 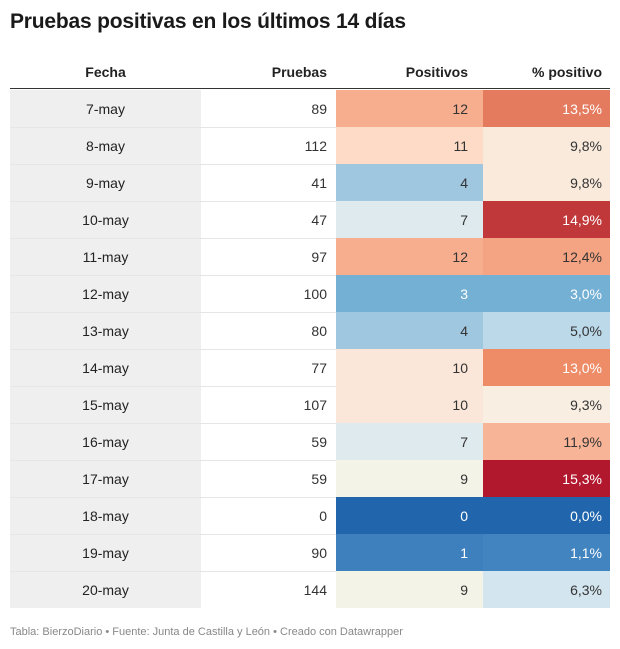 I want to click on cell-positivos: 0, so click(x=409, y=515).